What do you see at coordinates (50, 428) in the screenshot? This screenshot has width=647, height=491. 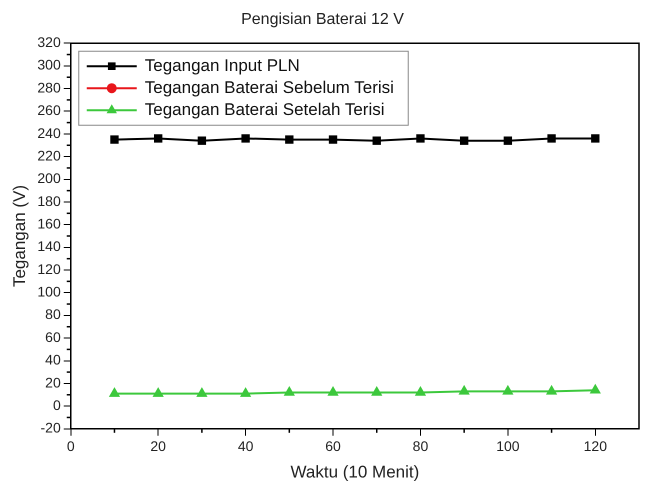 I see `y-tick-label: -20` at bounding box center [50, 428].